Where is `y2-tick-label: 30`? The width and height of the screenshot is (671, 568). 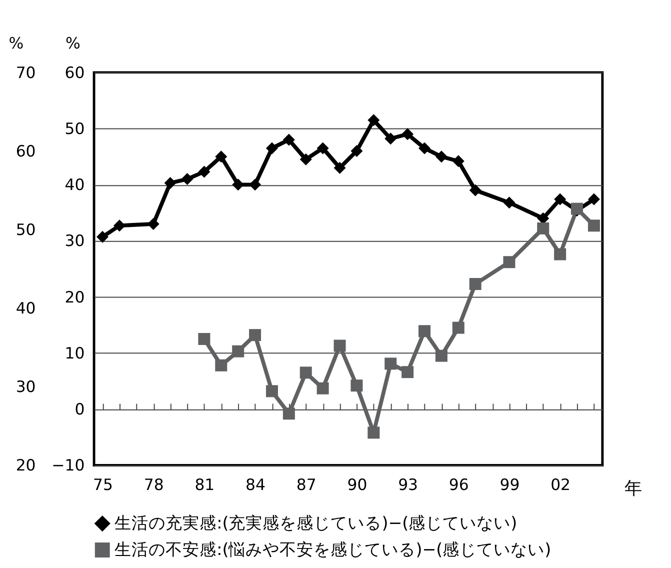 y2-tick-label: 30 is located at coordinates (26, 386).